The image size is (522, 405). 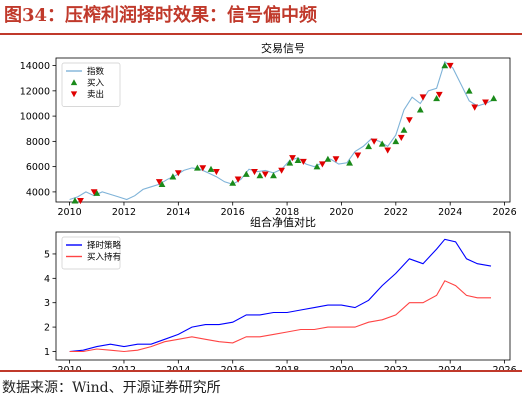 What do you see at coordinates (261, 34) in the screenshot?
I see `title-divider` at bounding box center [261, 34].